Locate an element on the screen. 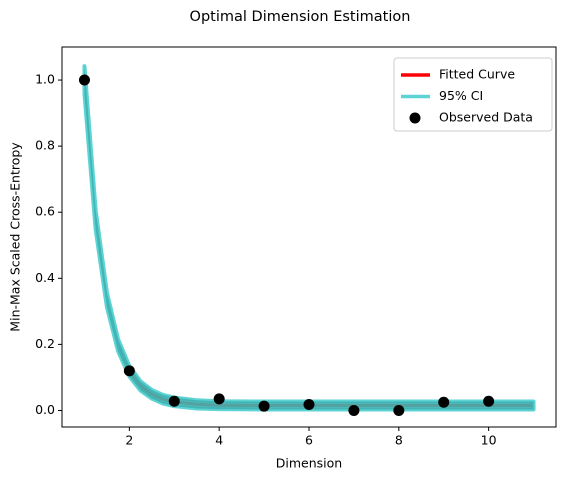 The height and width of the screenshot is (480, 567). y-tick-label: 1.0 is located at coordinates (45, 79).